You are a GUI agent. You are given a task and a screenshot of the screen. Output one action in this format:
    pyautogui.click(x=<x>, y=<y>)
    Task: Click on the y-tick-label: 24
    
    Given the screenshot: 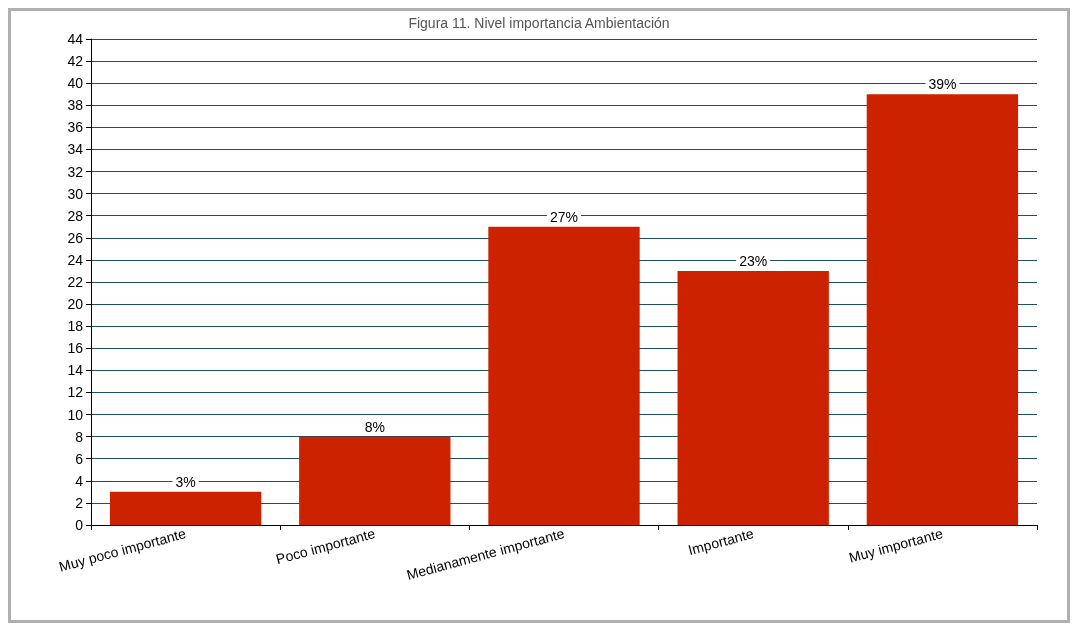 What is the action you would take?
    pyautogui.click(x=75, y=259)
    